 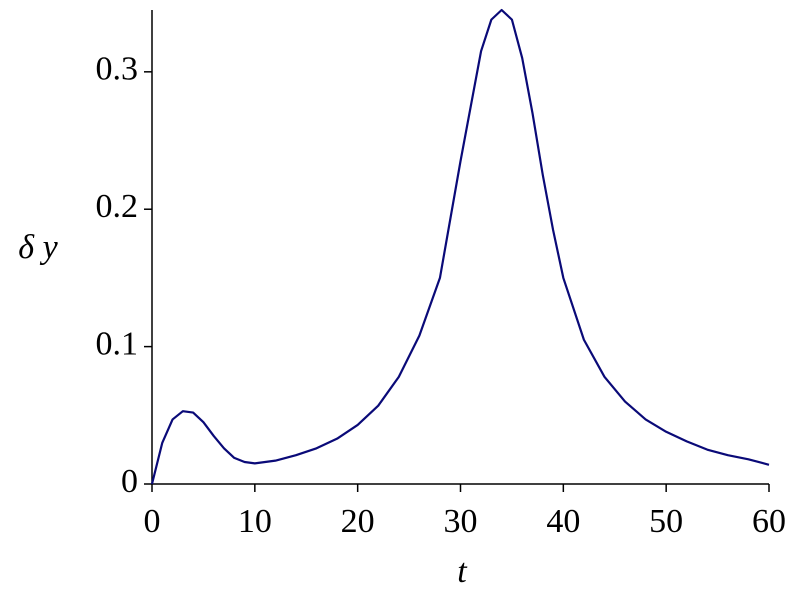 What do you see at coordinates (666, 521) in the screenshot?
I see `x-tick-label: 50` at bounding box center [666, 521].